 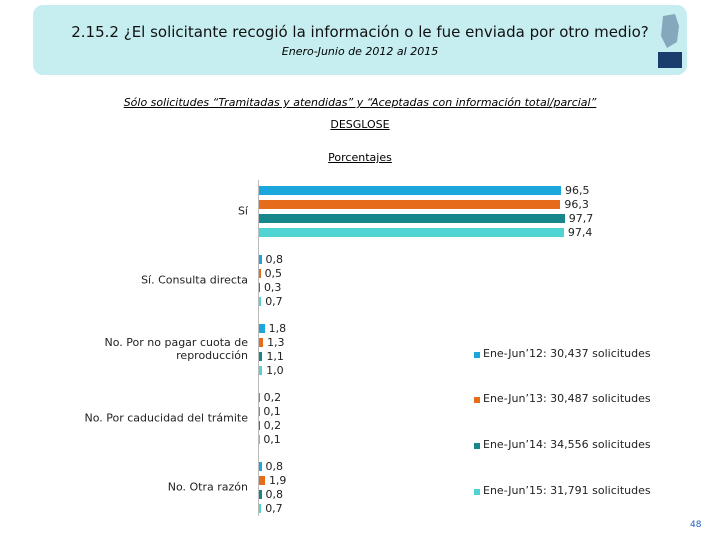 What do you see at coordinates (567, 398) in the screenshot?
I see `legend-label: Ene-Jun’13: 30,487 solicitudes` at bounding box center [567, 398].